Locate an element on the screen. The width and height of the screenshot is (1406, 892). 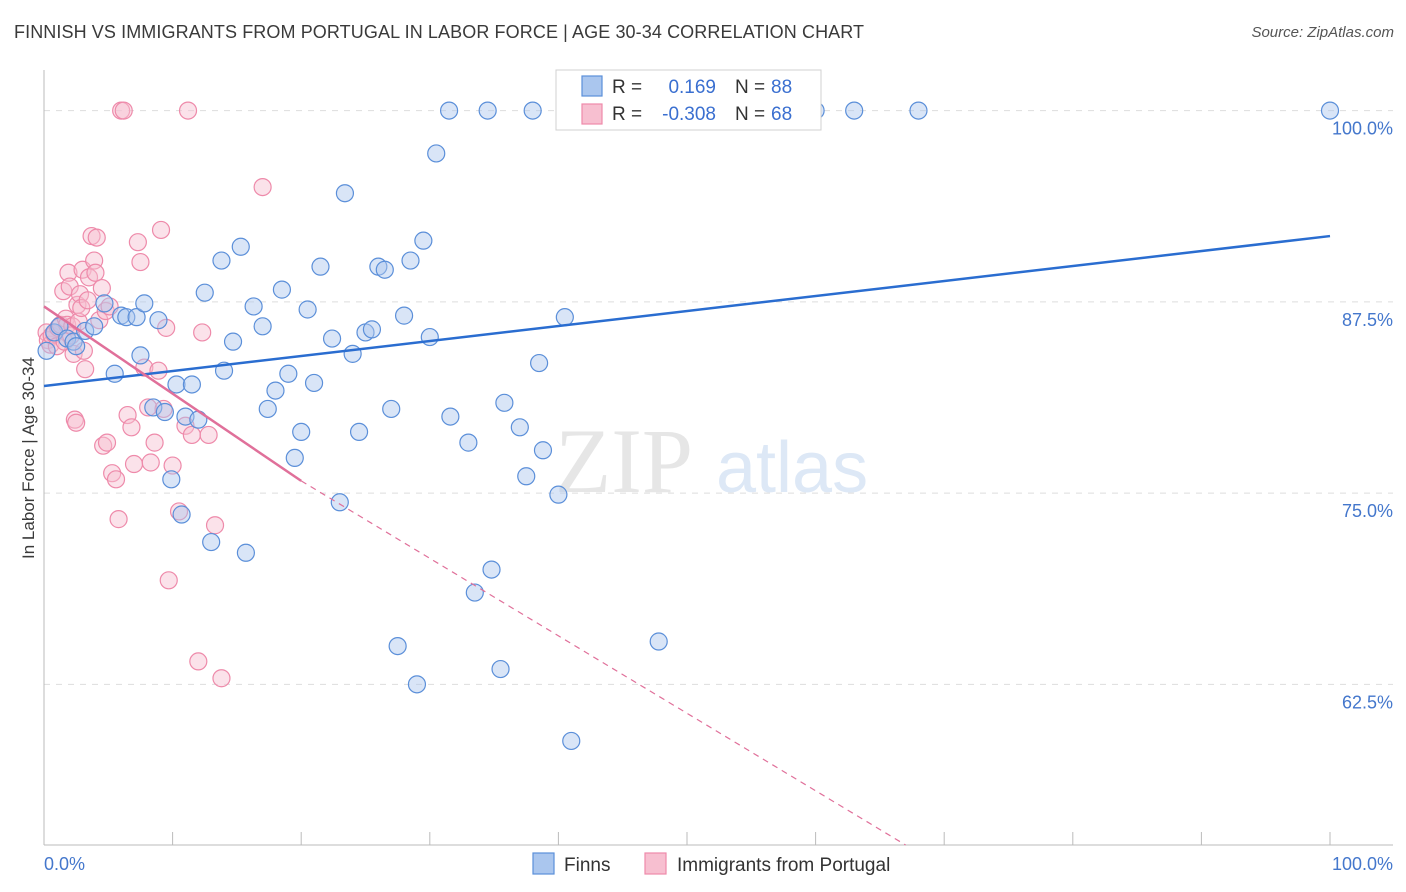
watermark: ZIP atlas is located at coordinates (711, 461).